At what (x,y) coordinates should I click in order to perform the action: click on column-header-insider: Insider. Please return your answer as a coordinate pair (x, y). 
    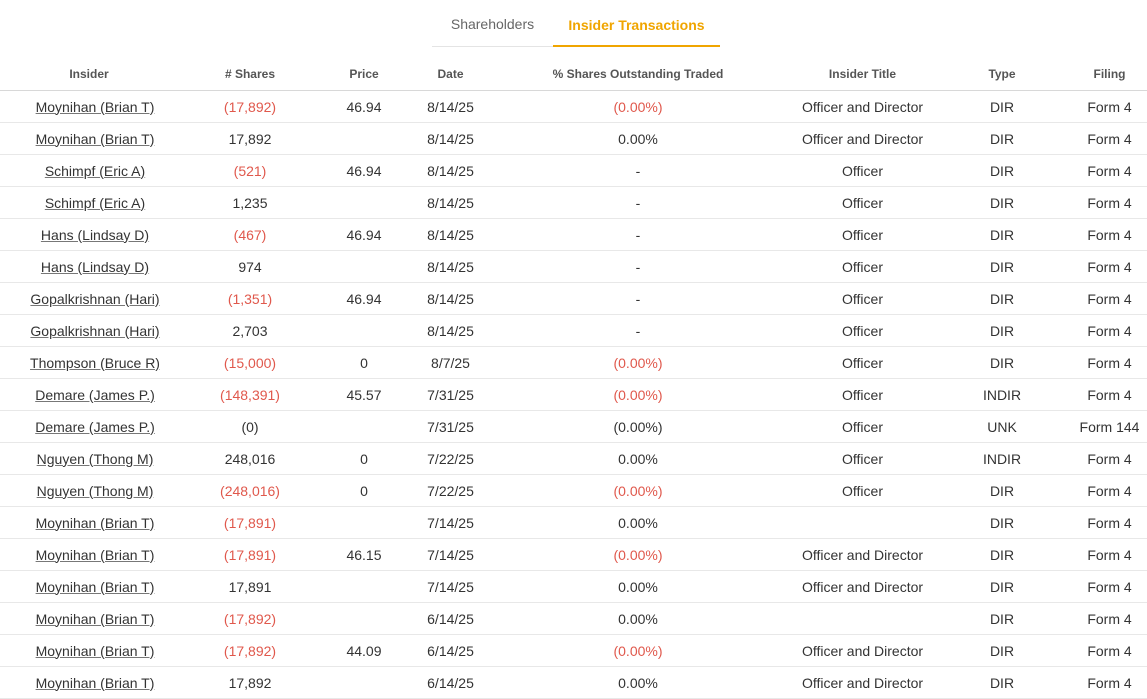
    Looking at the image, I should click on (95, 74).